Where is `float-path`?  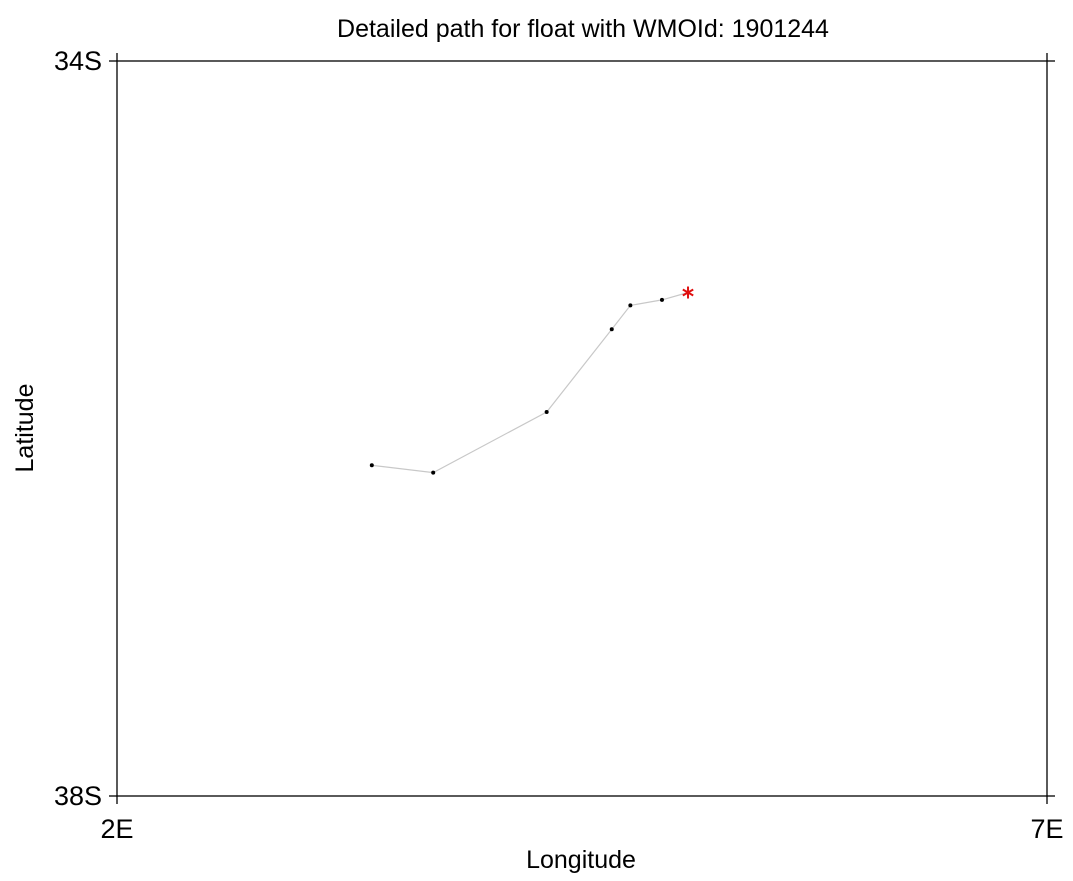 float-path is located at coordinates (530, 382).